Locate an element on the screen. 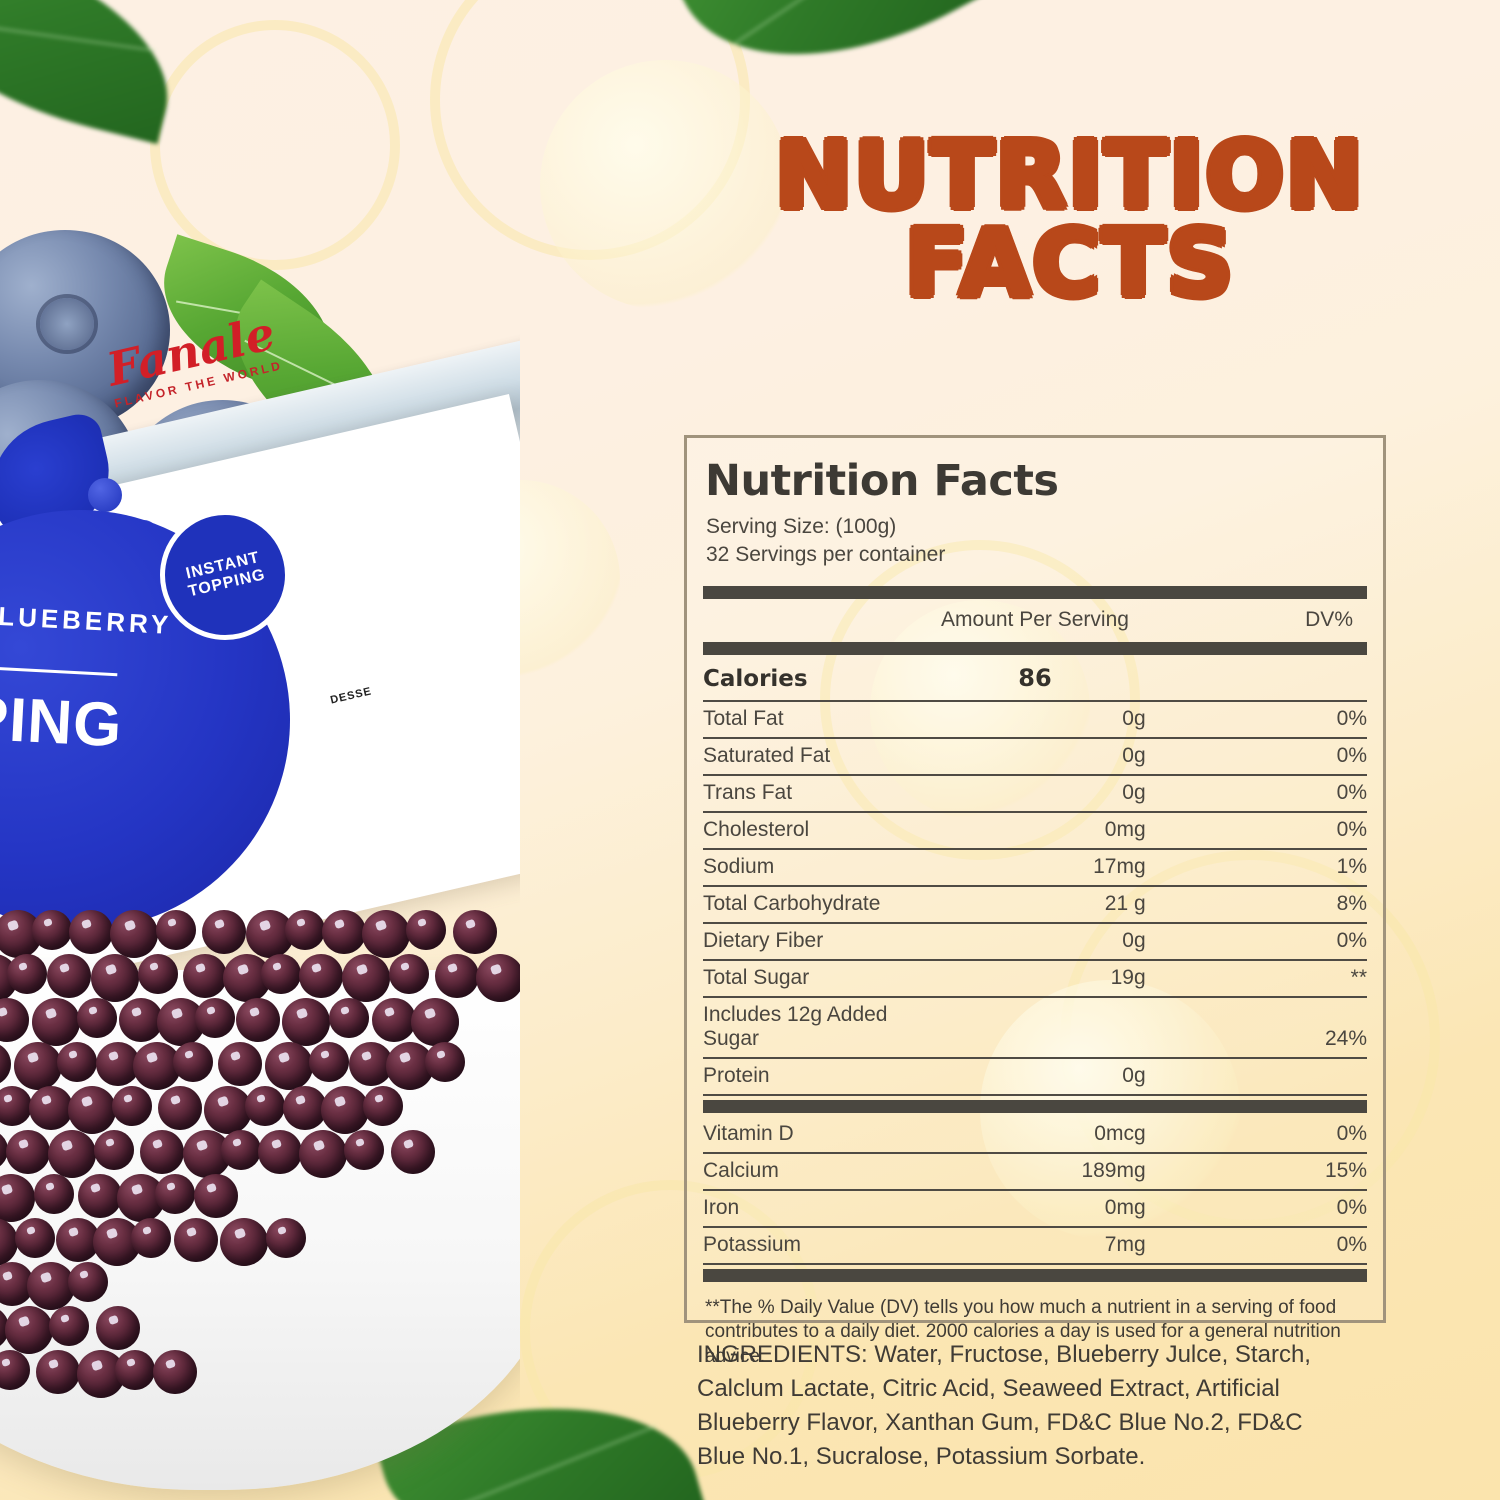  cholesterol-value: 0mg is located at coordinates (1035, 830).